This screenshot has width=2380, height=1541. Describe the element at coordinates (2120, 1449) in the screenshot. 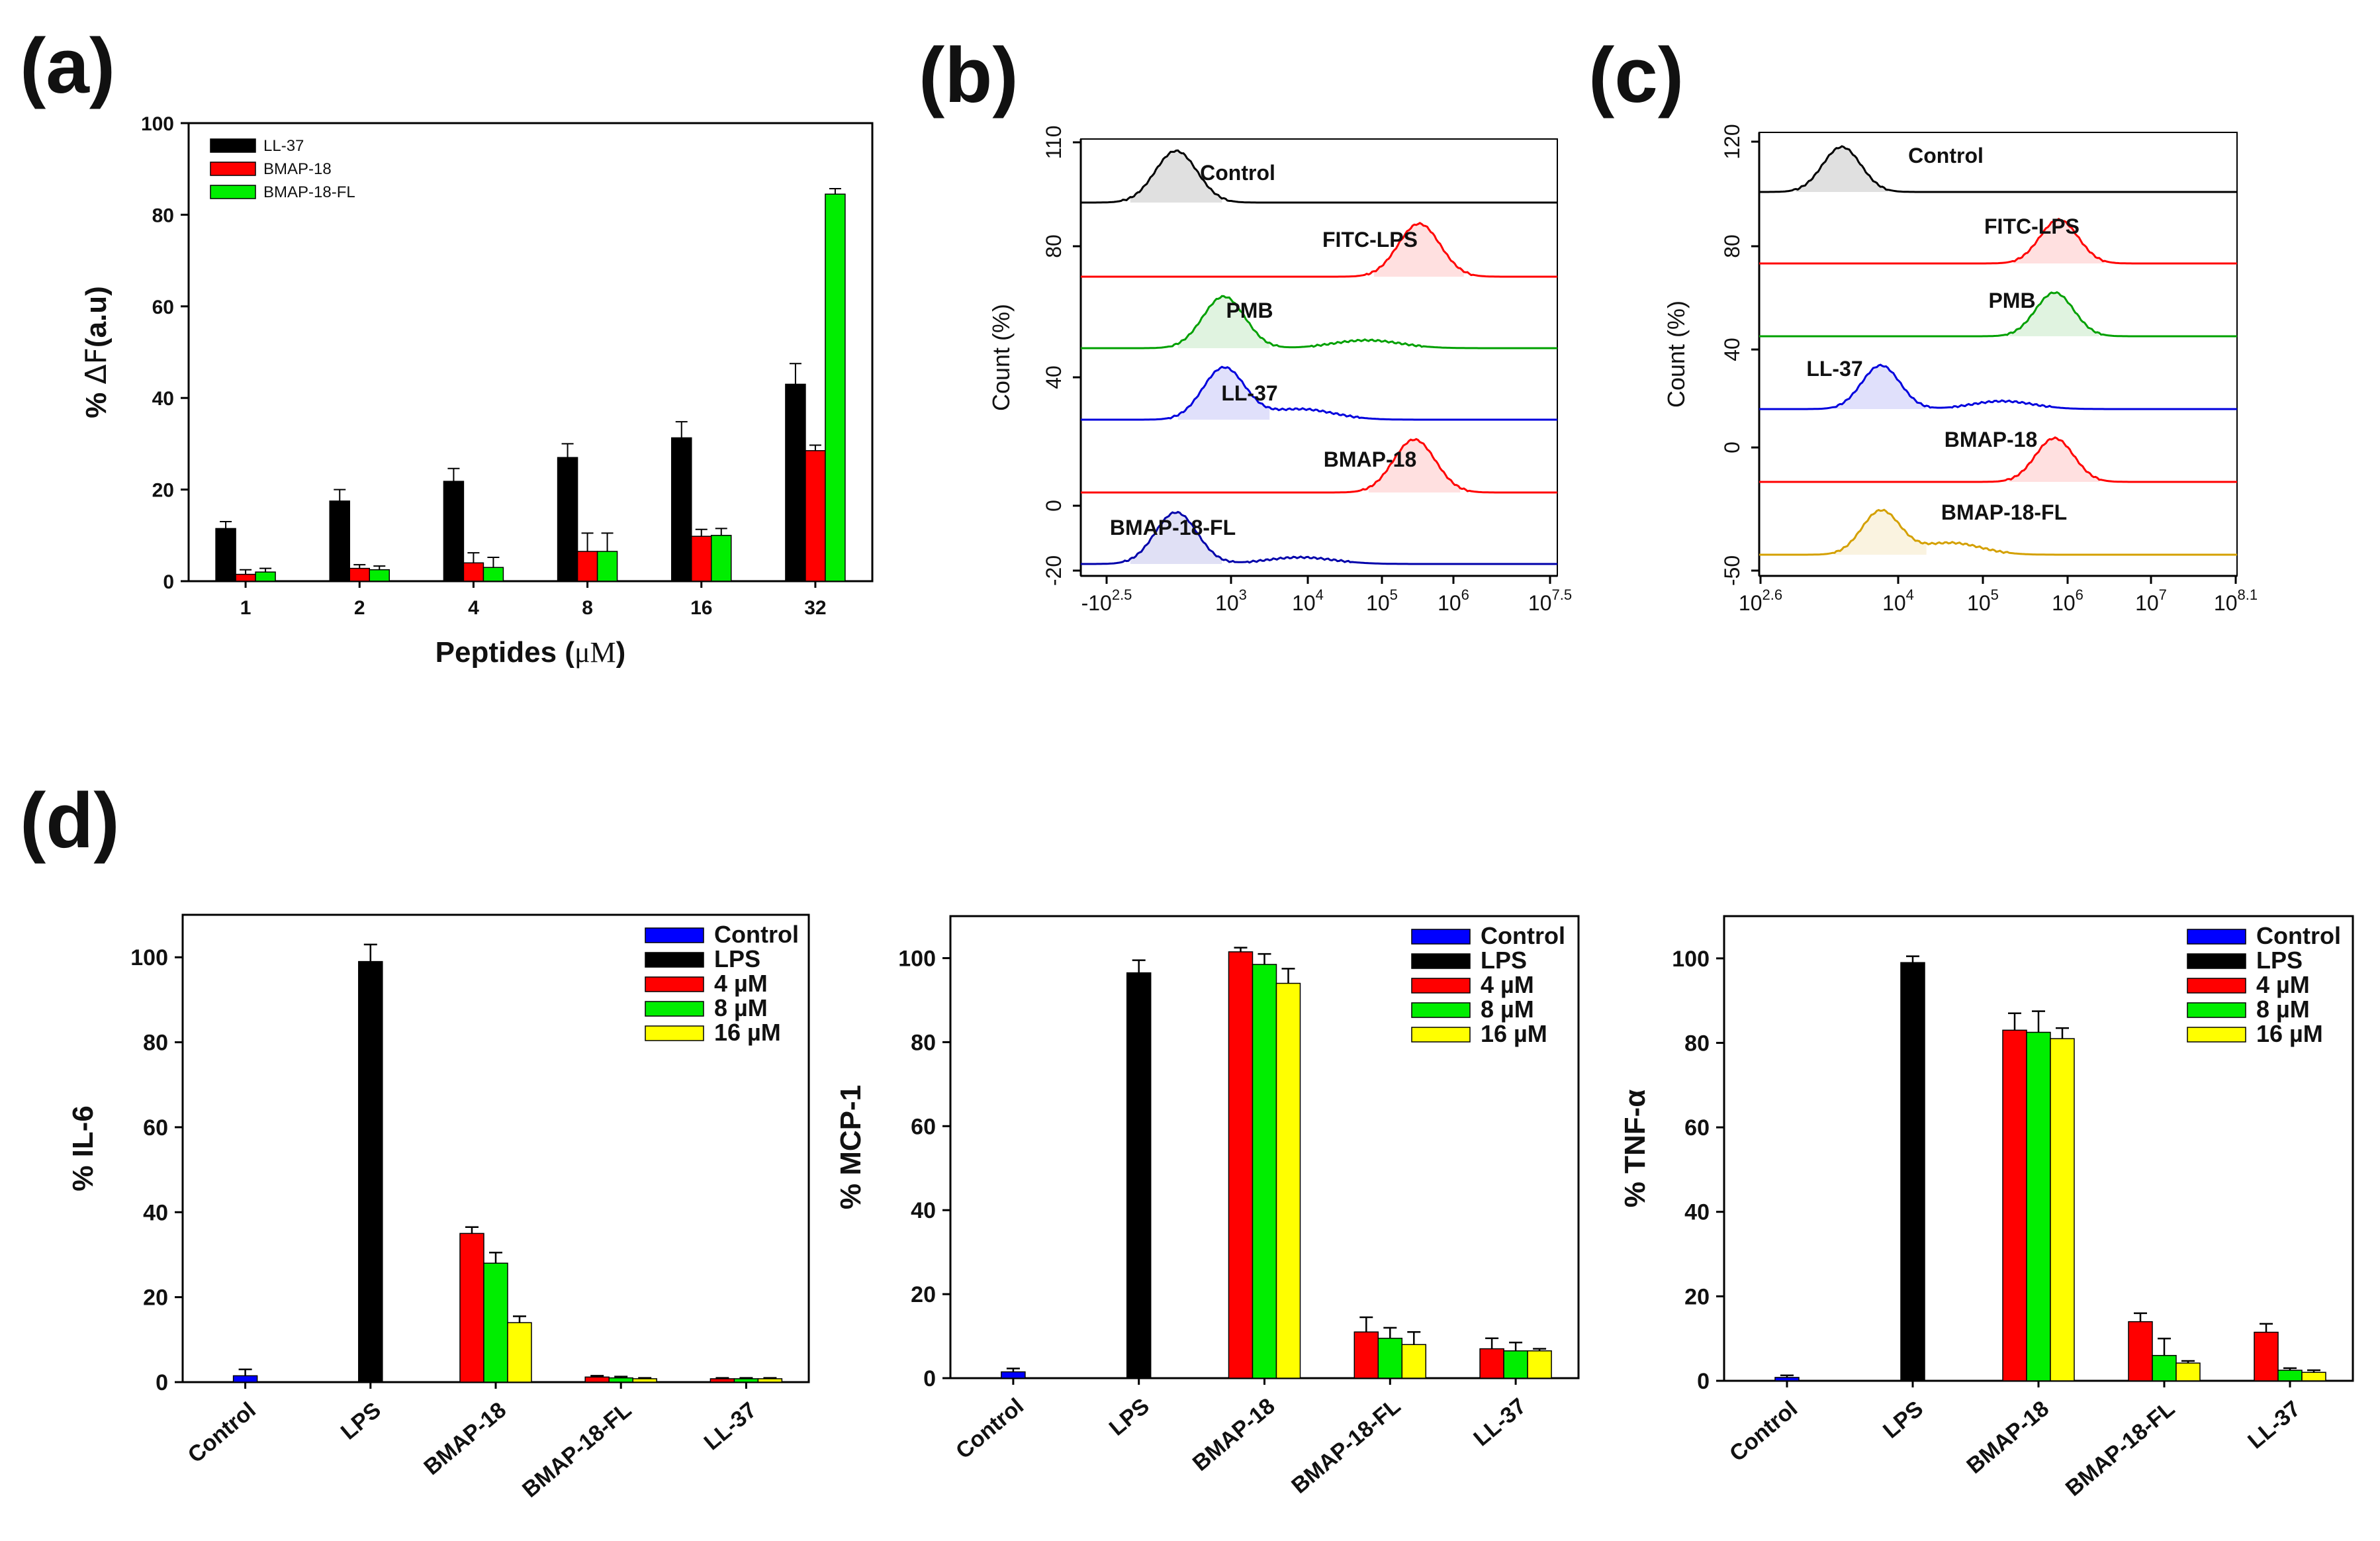

I see `x-tick-label: BMAP-18-FL` at that location.